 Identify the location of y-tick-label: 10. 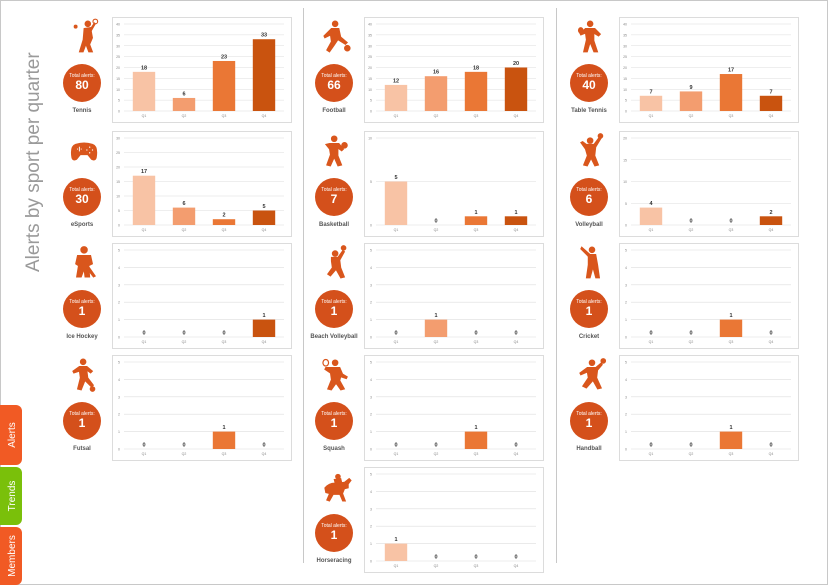
(625, 182).